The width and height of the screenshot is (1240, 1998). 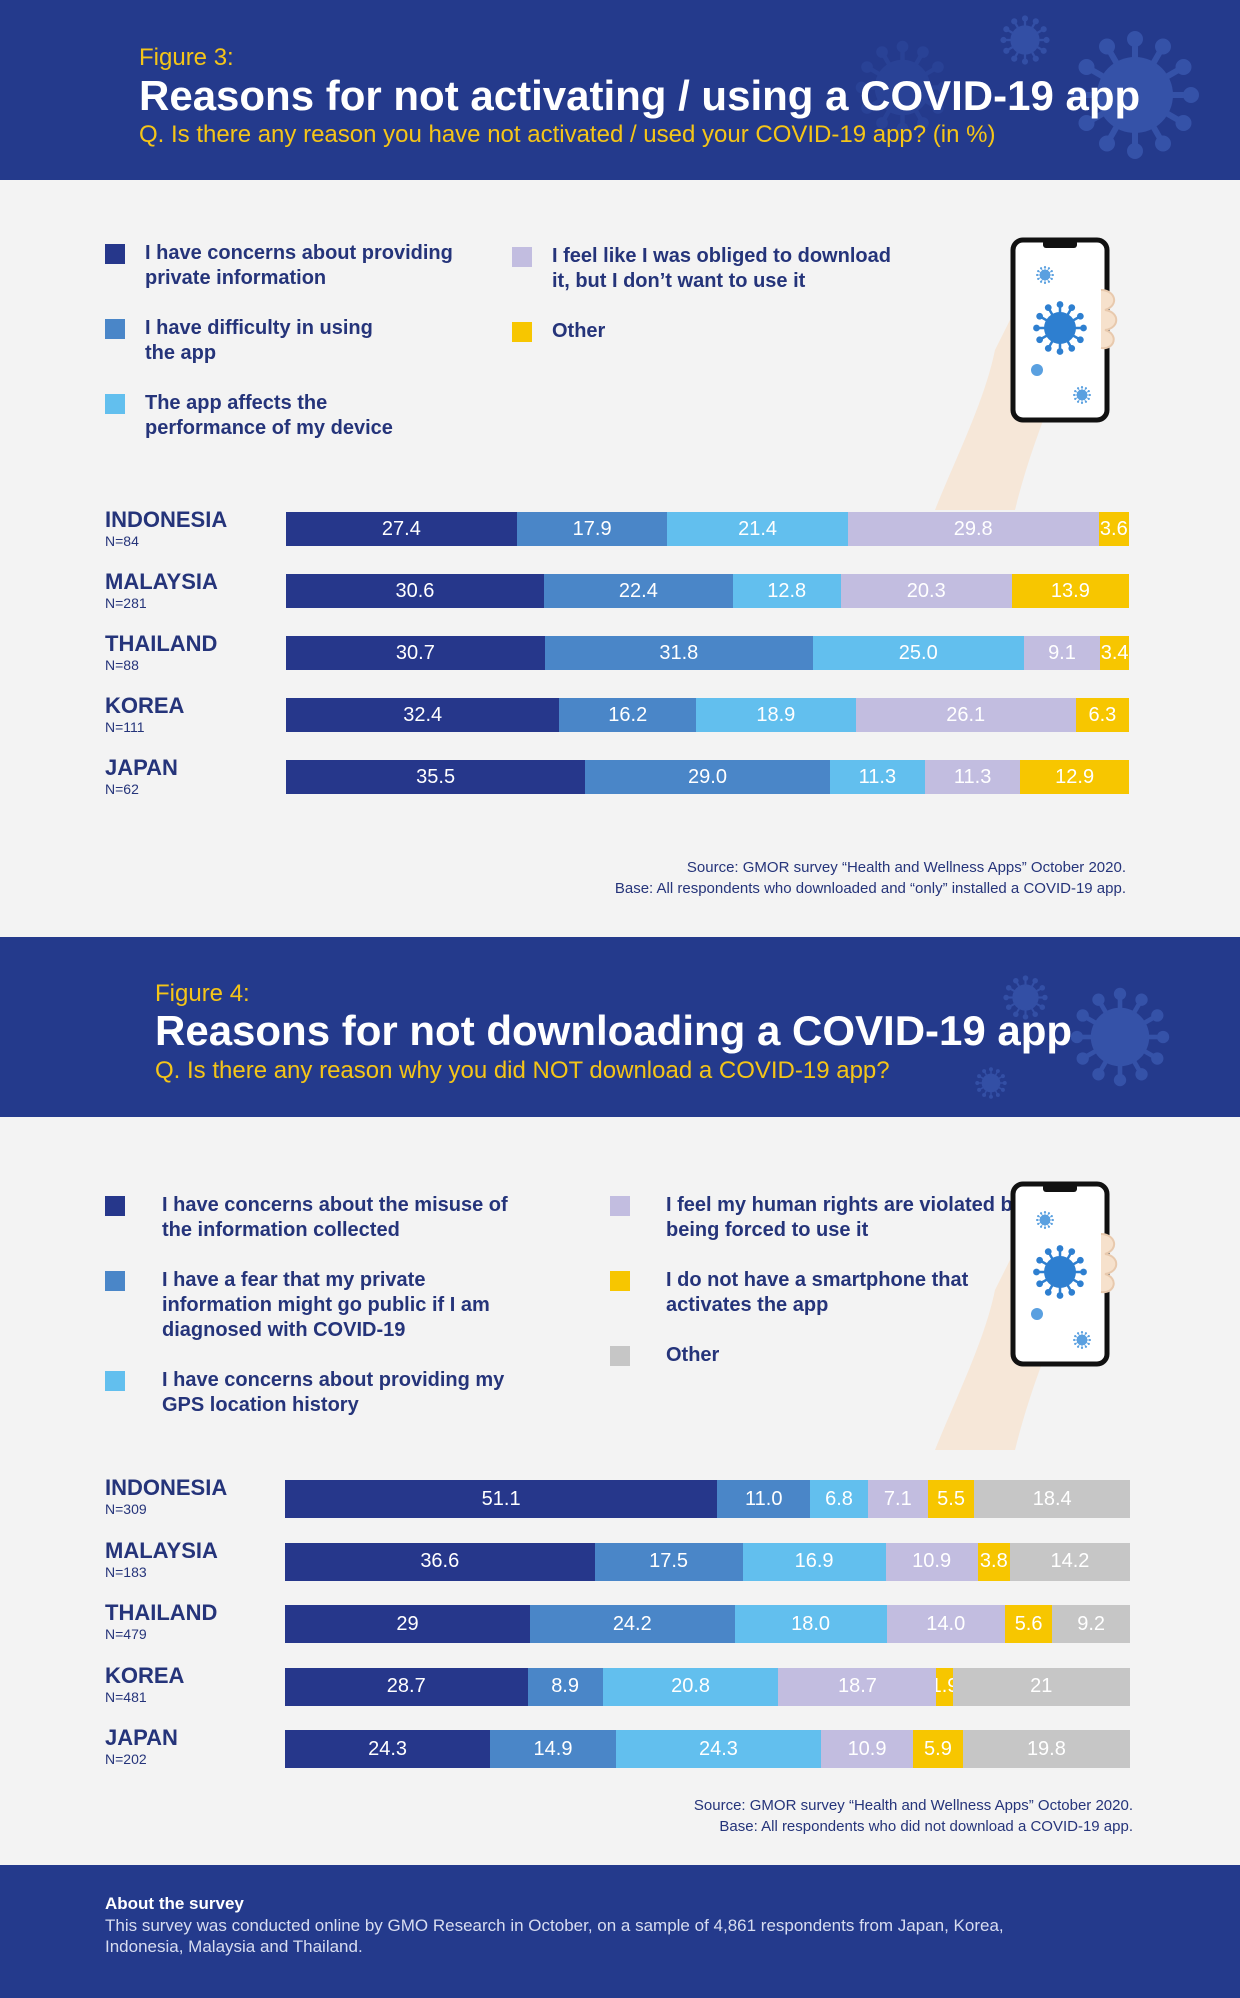 What do you see at coordinates (839, 1498) in the screenshot?
I see `data-label: 6.8` at bounding box center [839, 1498].